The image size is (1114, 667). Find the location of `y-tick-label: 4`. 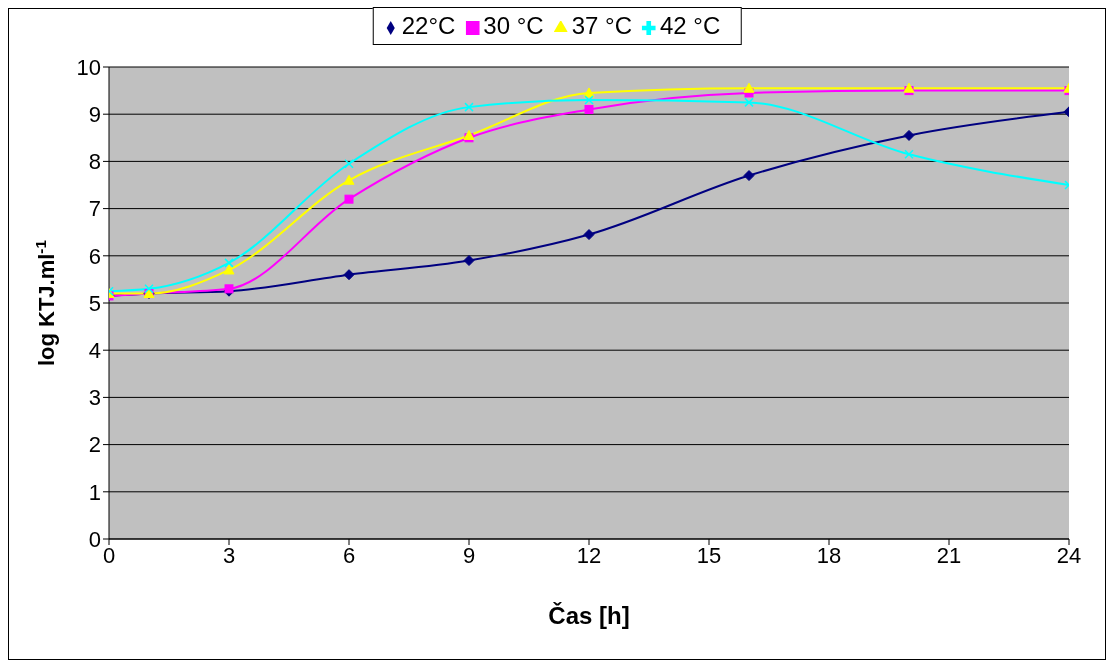

y-tick-label: 4 is located at coordinates (94, 351).